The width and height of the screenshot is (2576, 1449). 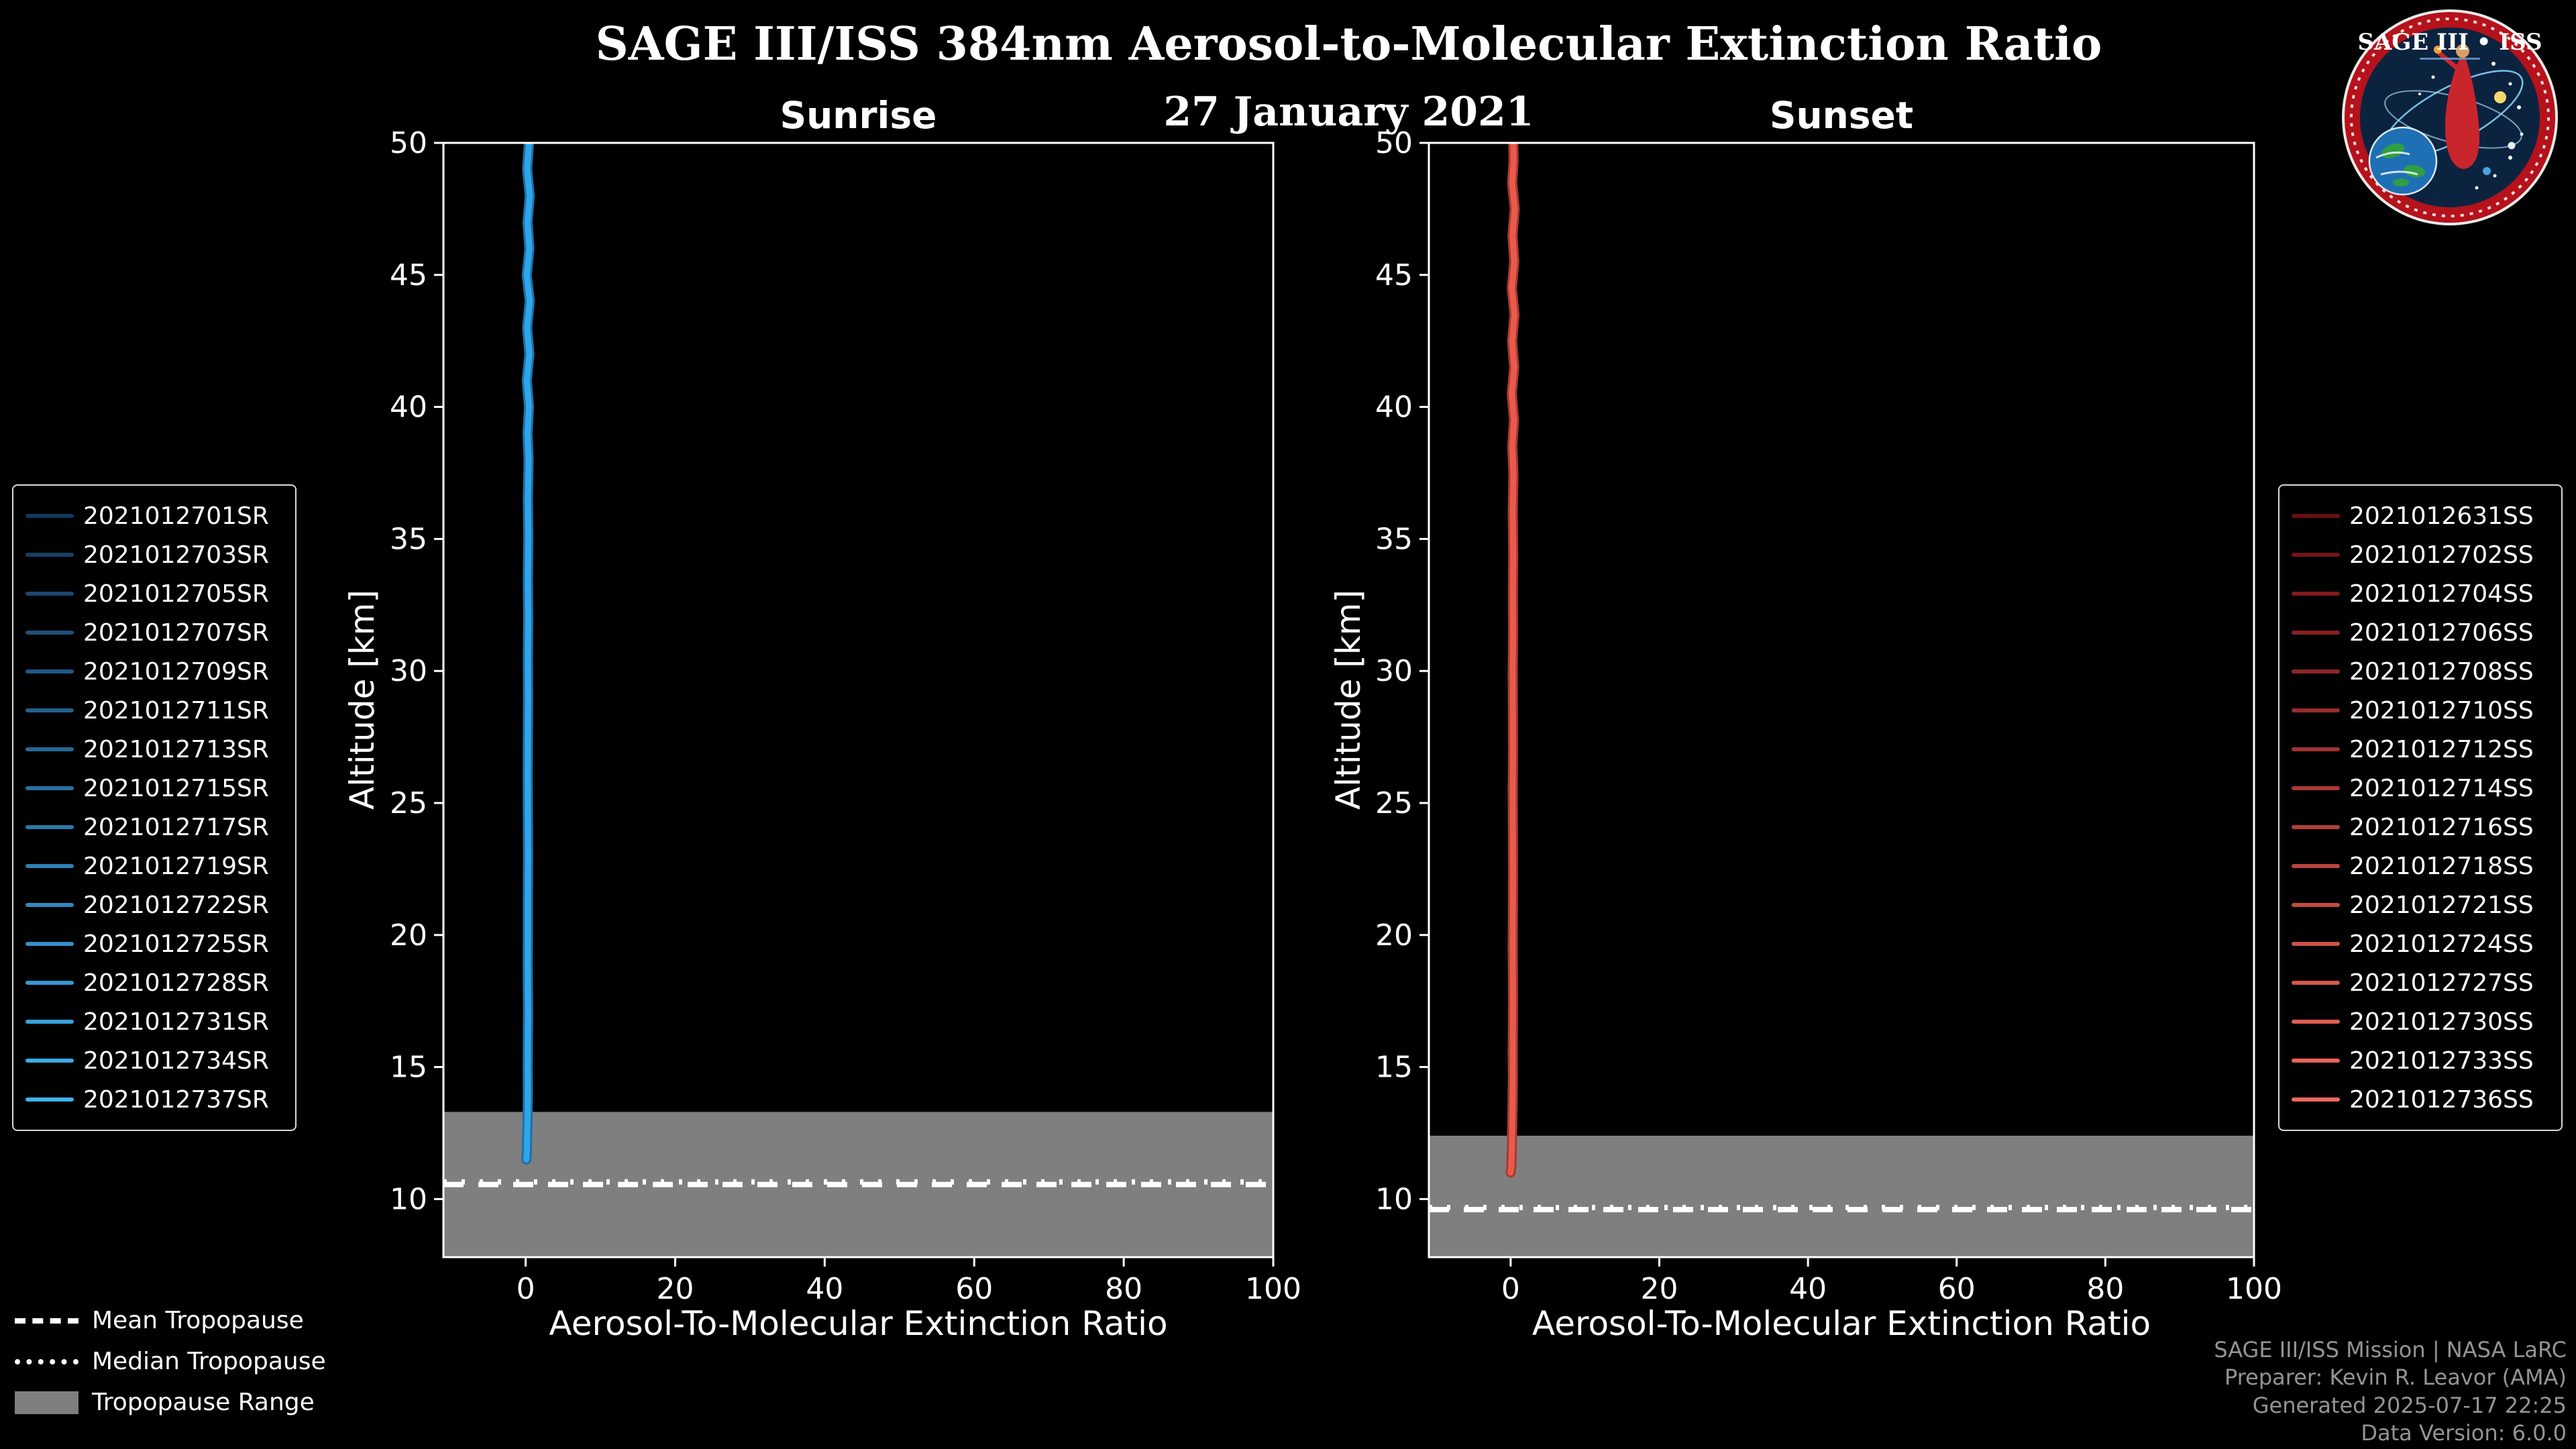 What do you see at coordinates (2441, 944) in the screenshot?
I see `legend-item-label: 2021012724SS` at bounding box center [2441, 944].